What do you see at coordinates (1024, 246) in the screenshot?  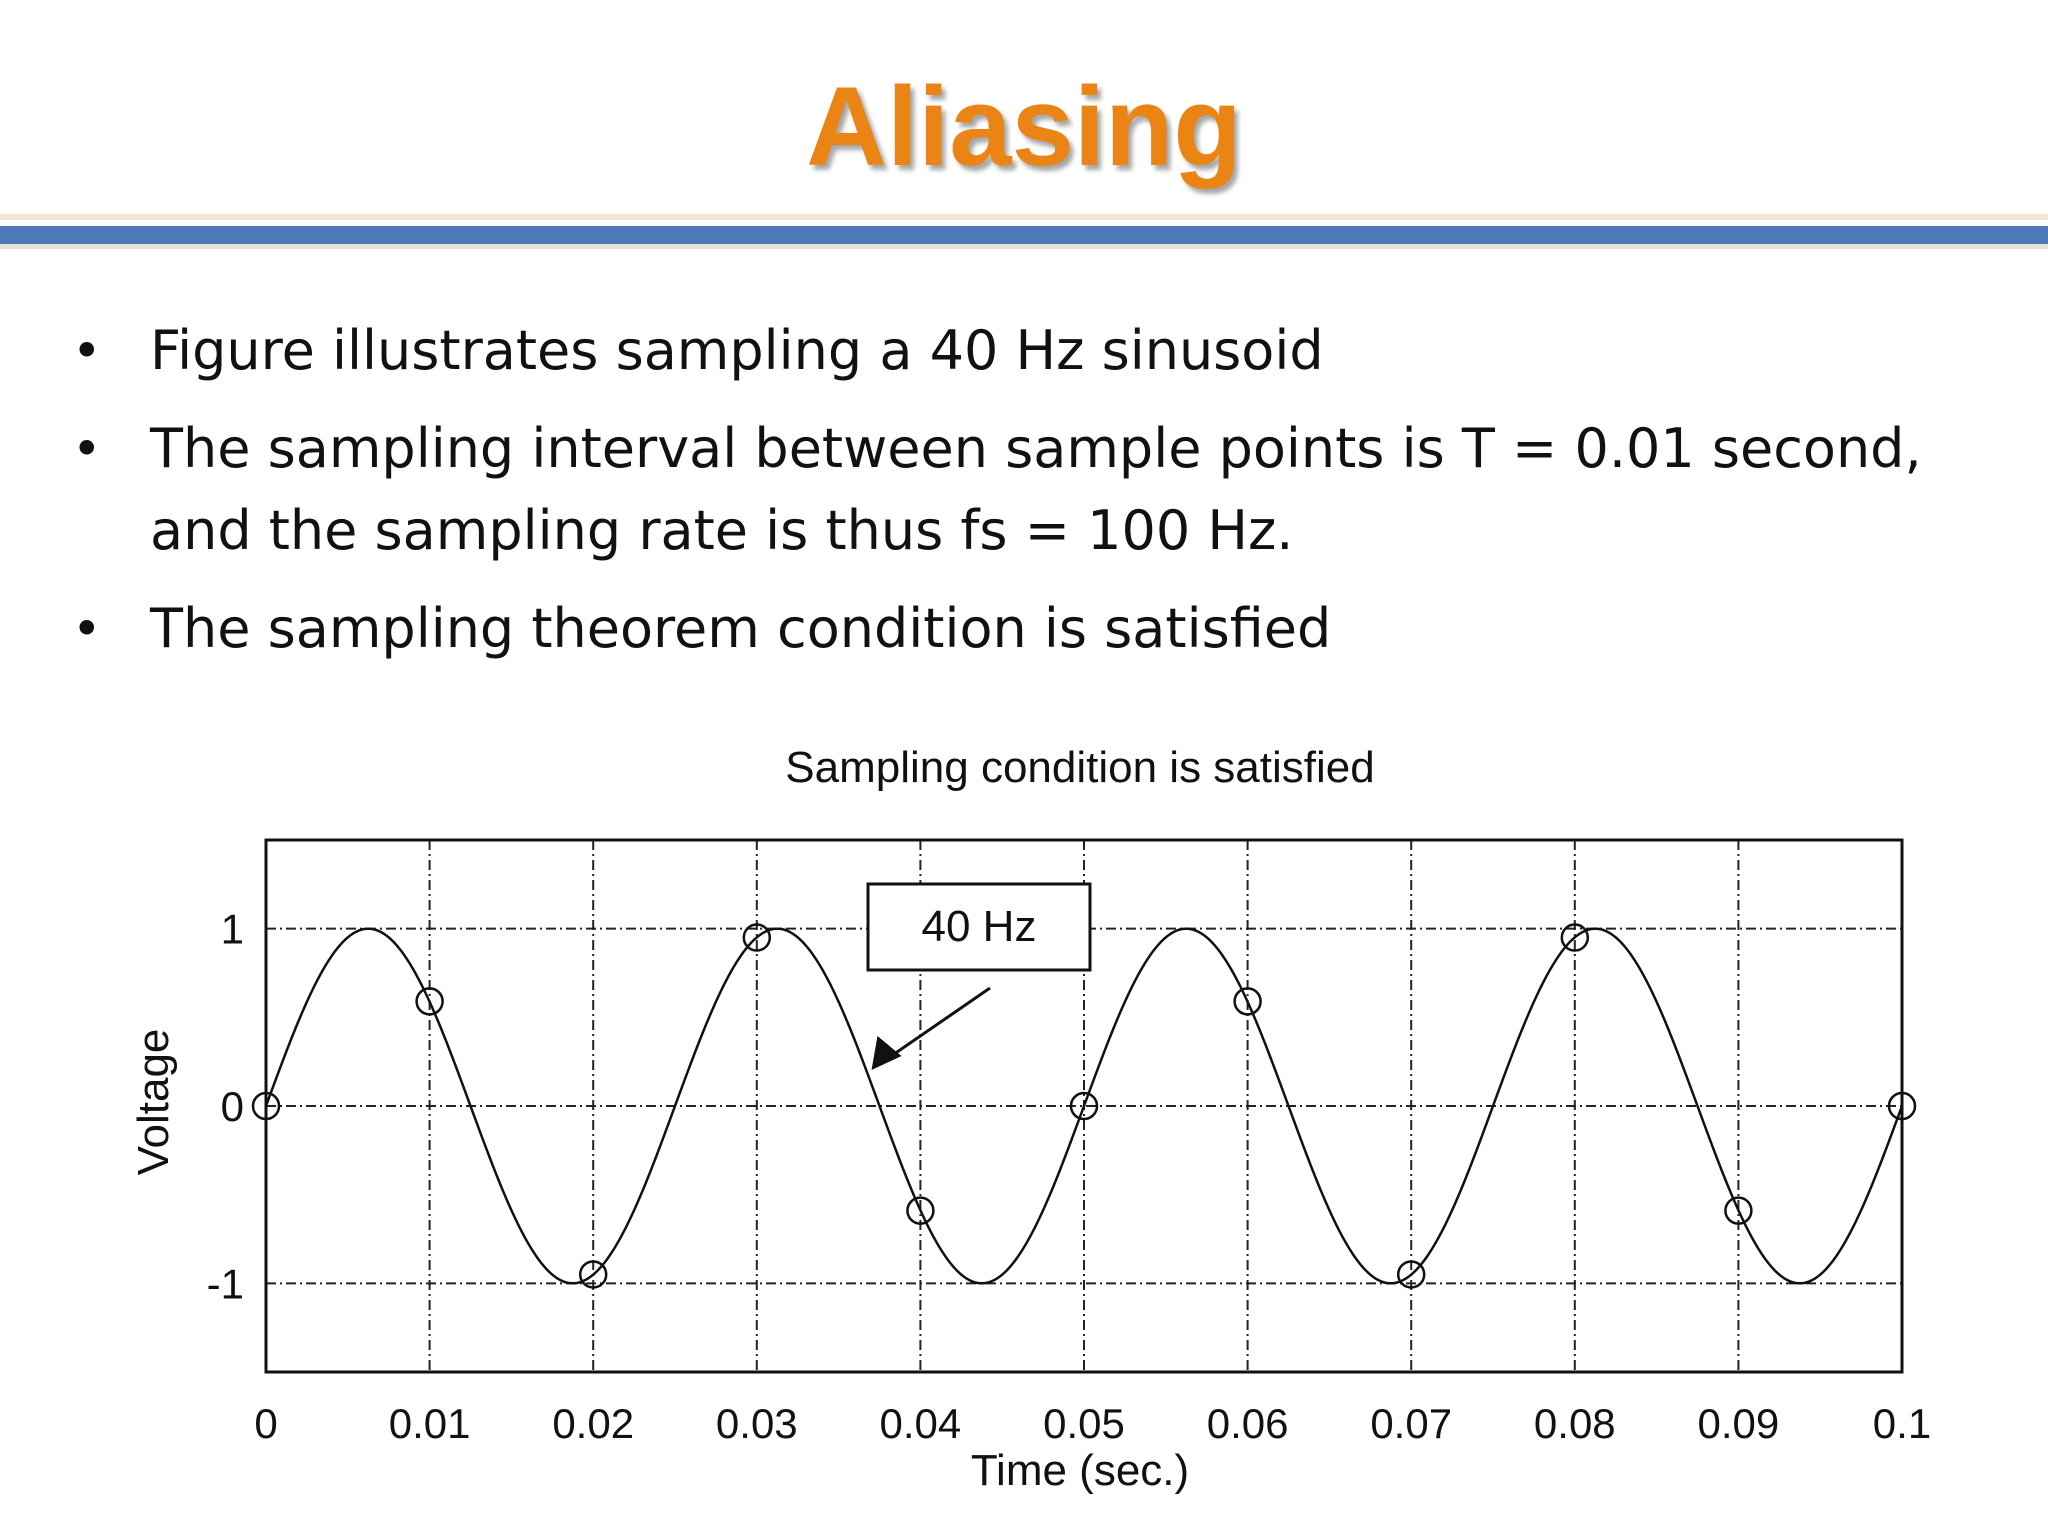 I see `title-divider-bottom` at bounding box center [1024, 246].